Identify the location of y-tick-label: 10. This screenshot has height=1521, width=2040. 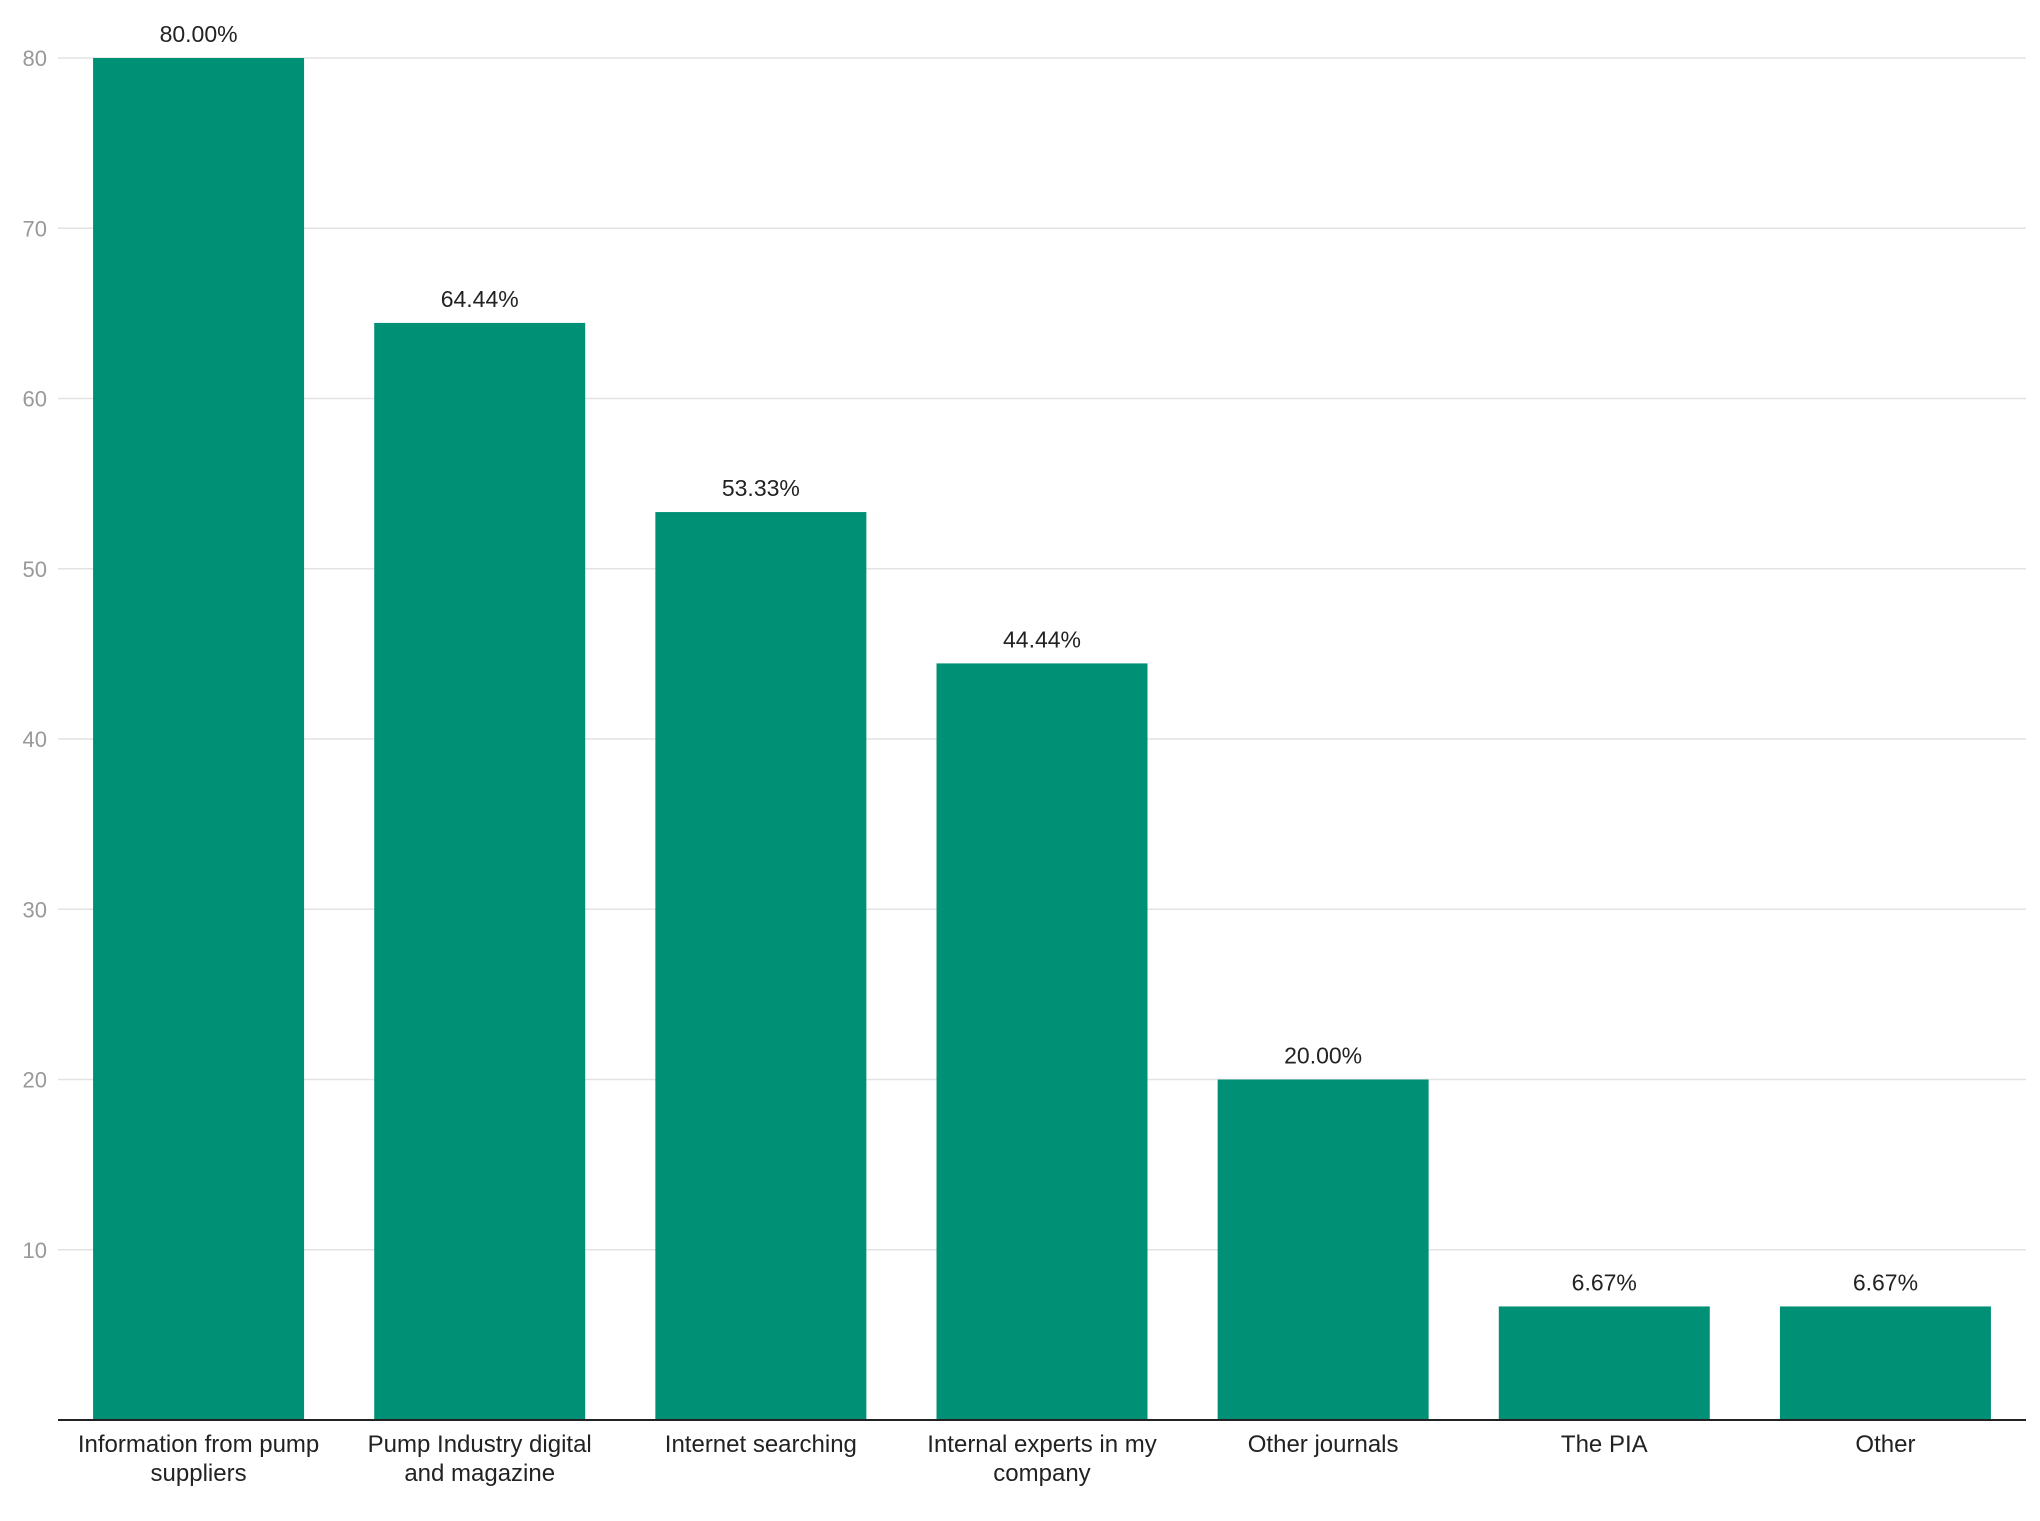
(35, 1250).